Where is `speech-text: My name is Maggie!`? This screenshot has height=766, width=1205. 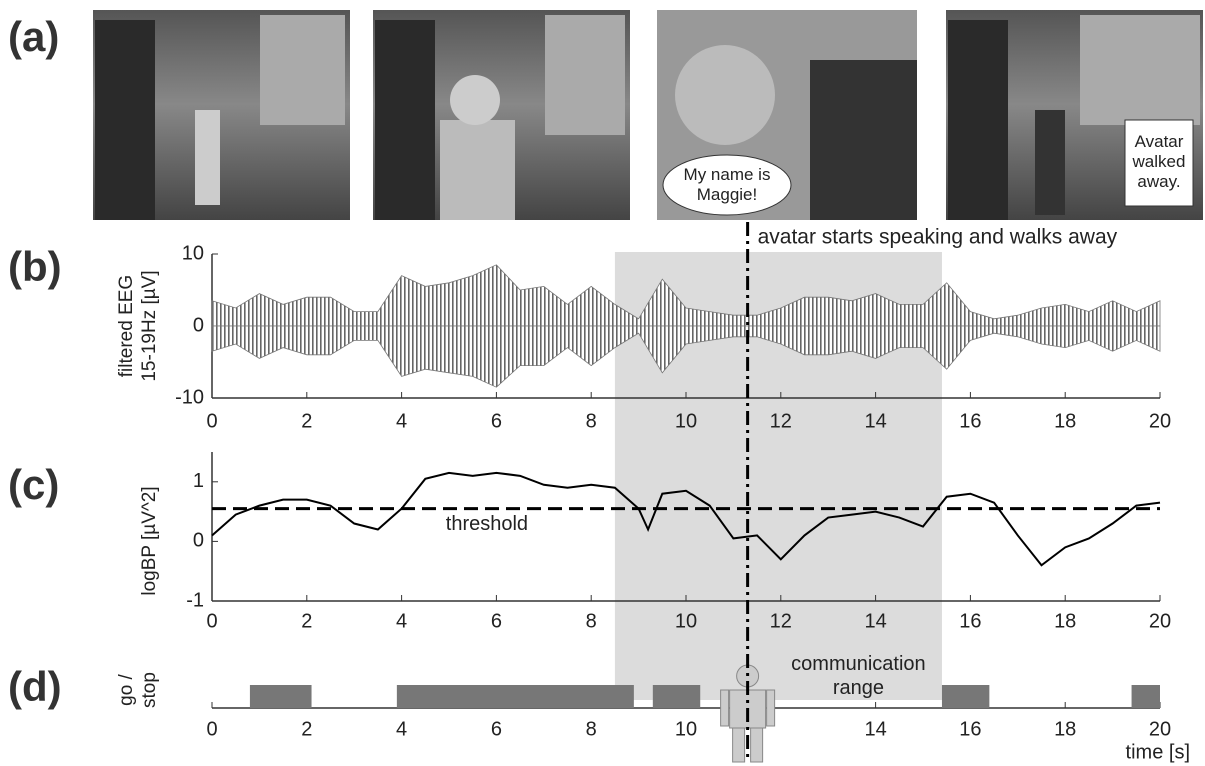 speech-text: My name is Maggie! is located at coordinates (727, 184).